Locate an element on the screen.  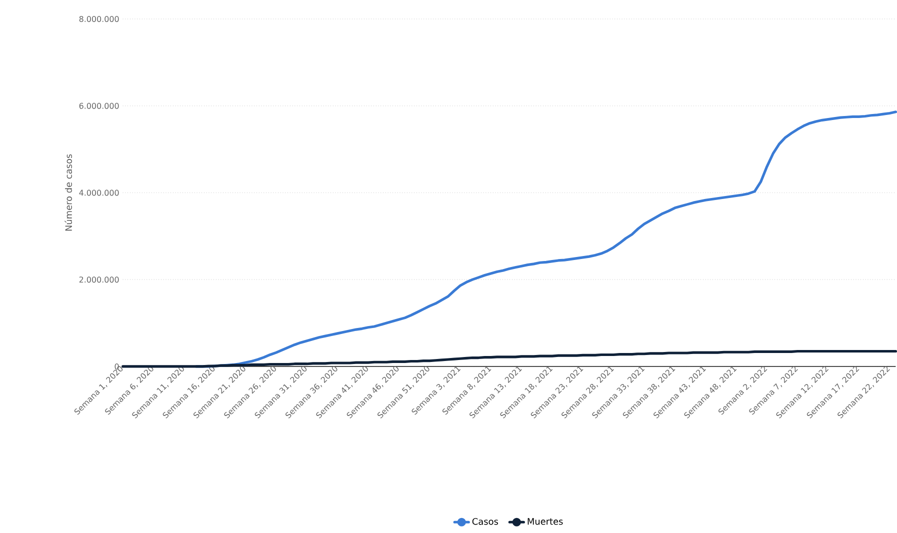
y-axis-title: Número de casos is located at coordinates (68, 192).